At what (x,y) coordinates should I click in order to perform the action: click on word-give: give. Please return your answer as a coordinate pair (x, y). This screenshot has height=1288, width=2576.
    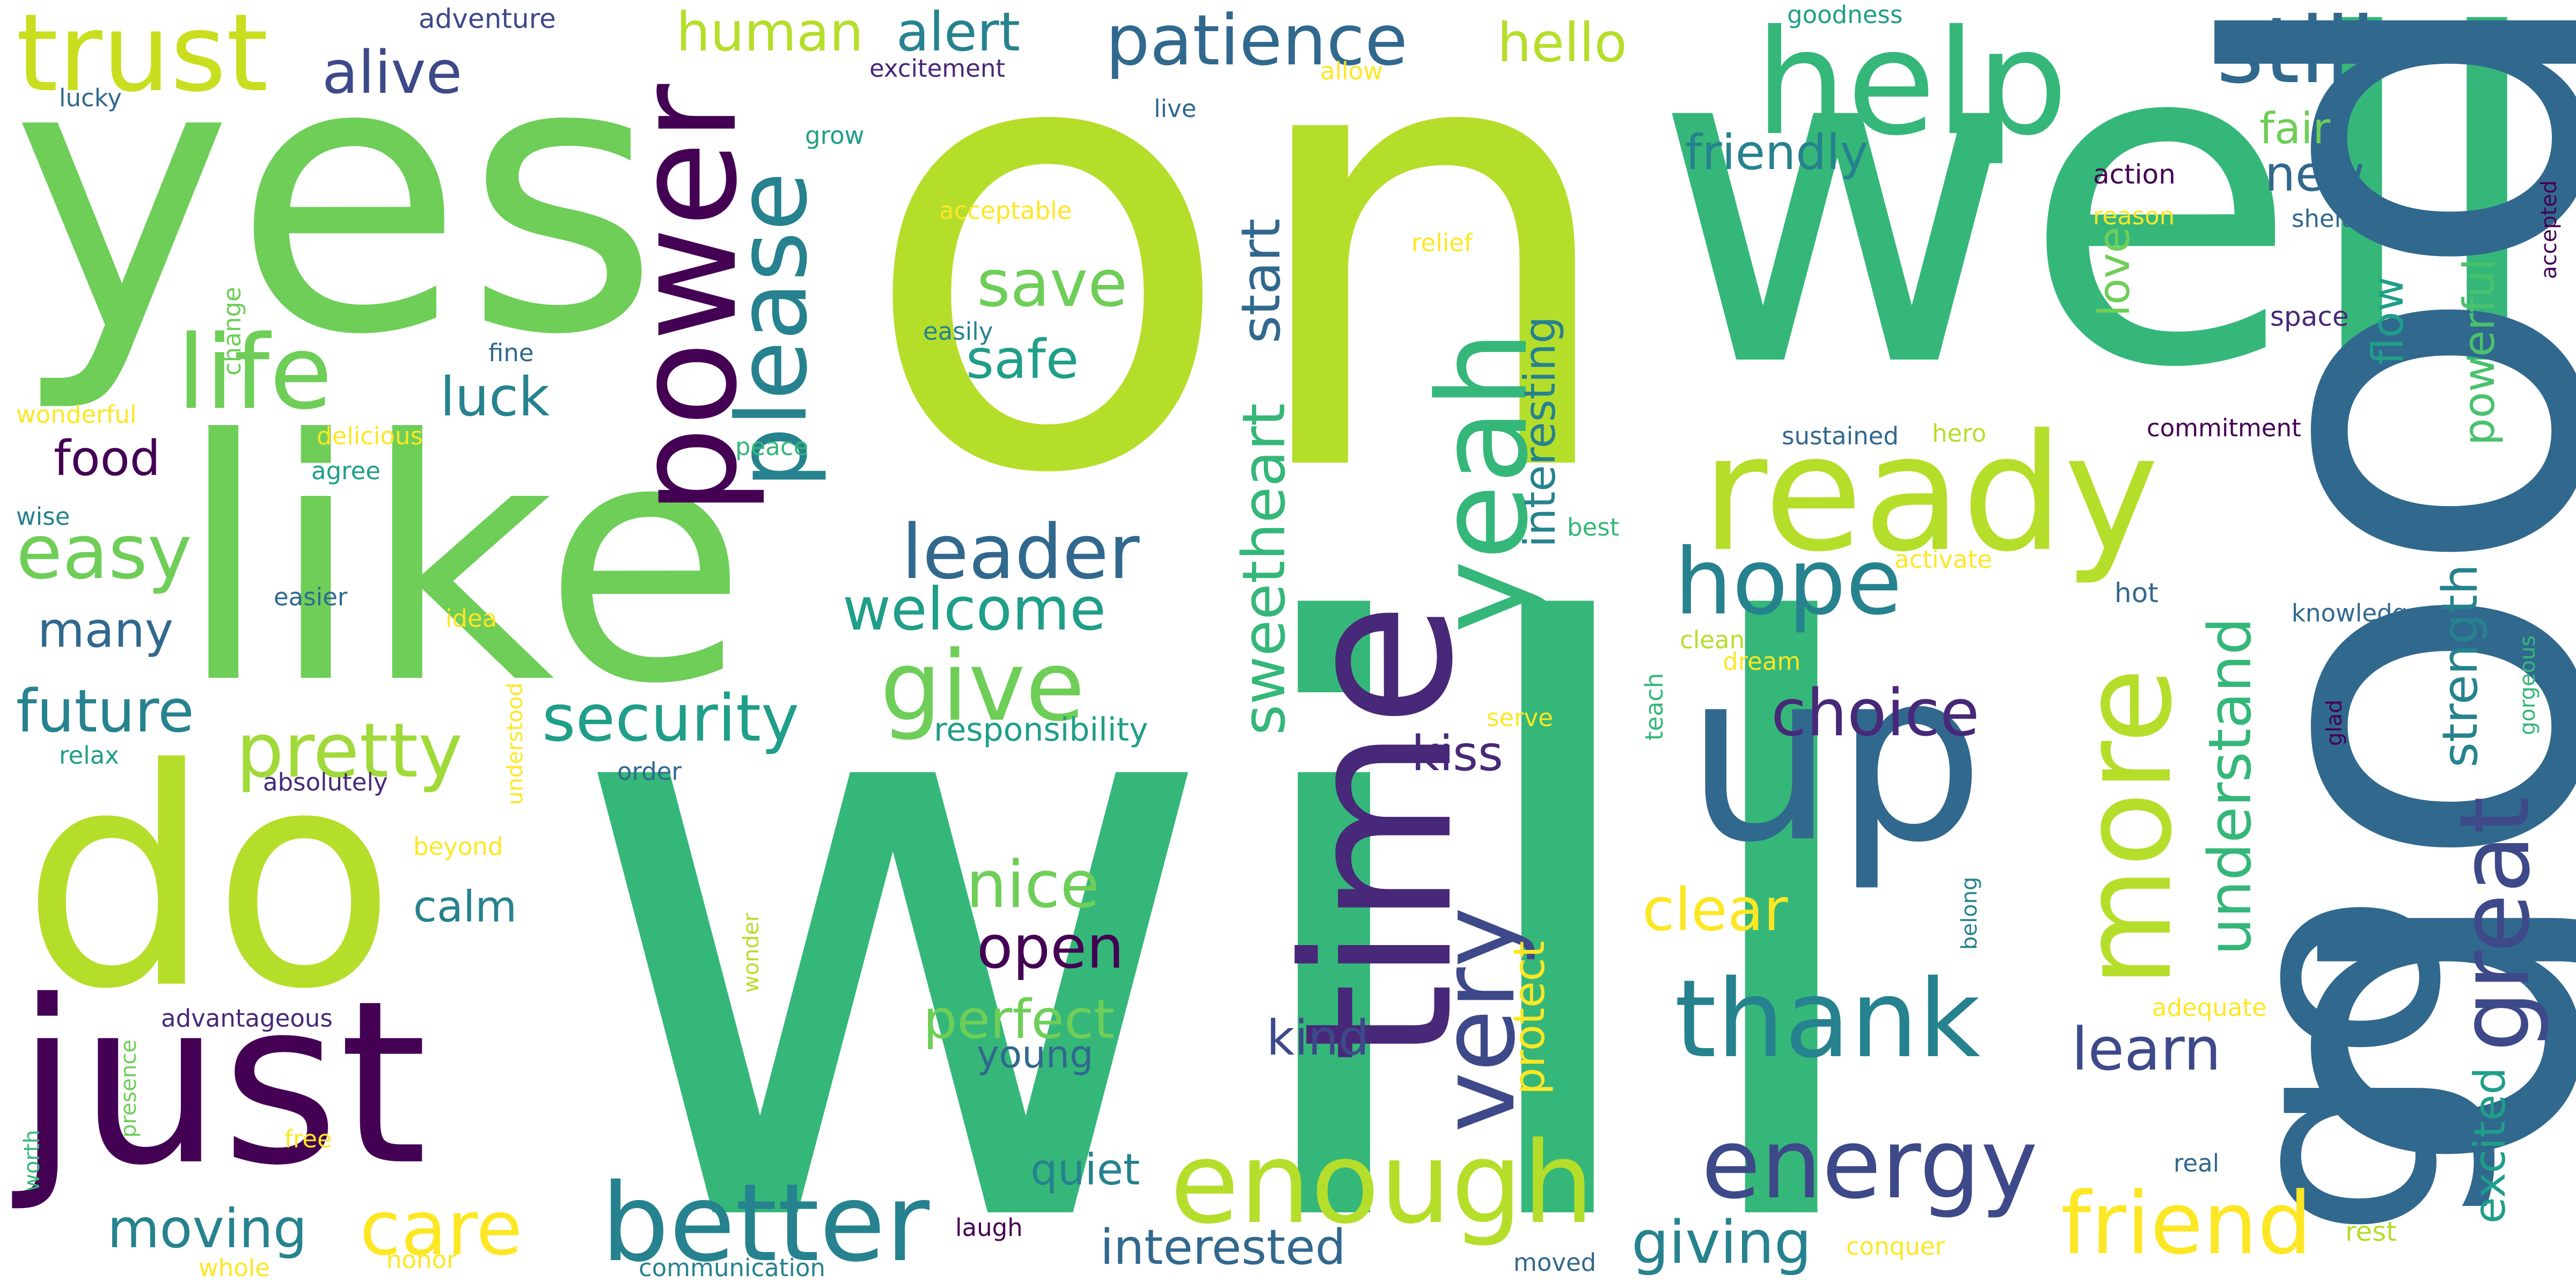
    Looking at the image, I should click on (982, 687).